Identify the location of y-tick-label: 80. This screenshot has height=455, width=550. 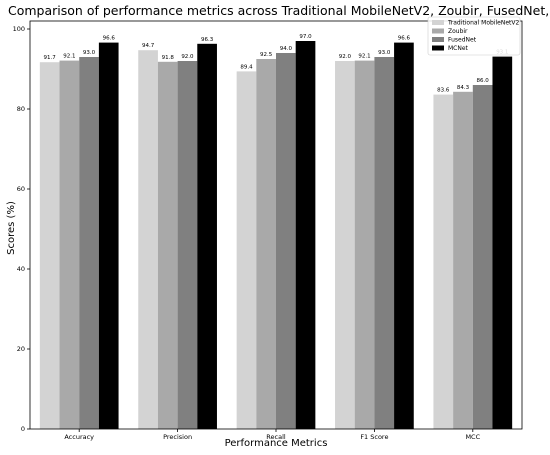
(21, 109).